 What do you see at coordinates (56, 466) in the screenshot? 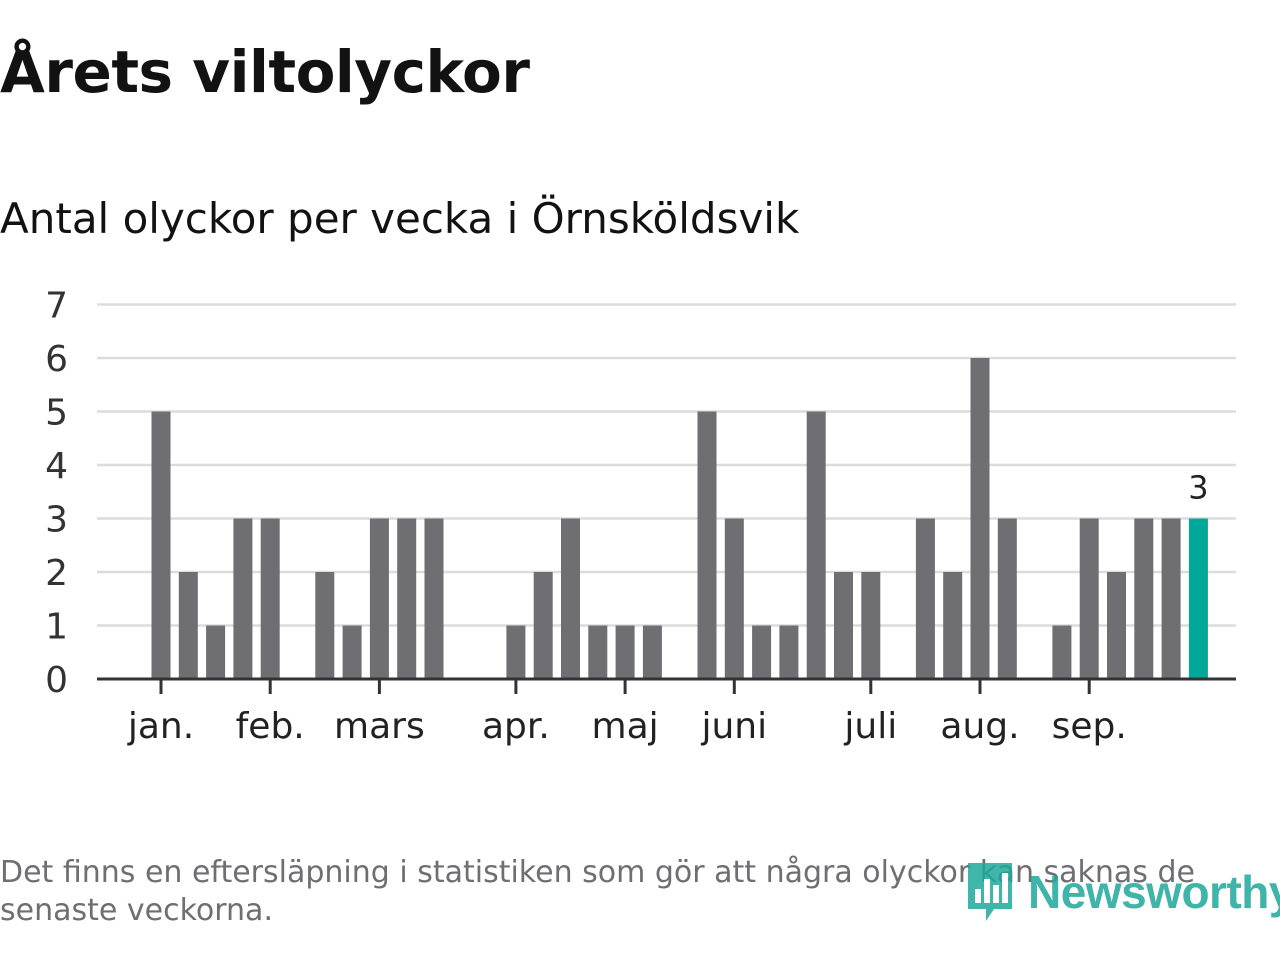
I see `y-tick-label: 4` at bounding box center [56, 466].